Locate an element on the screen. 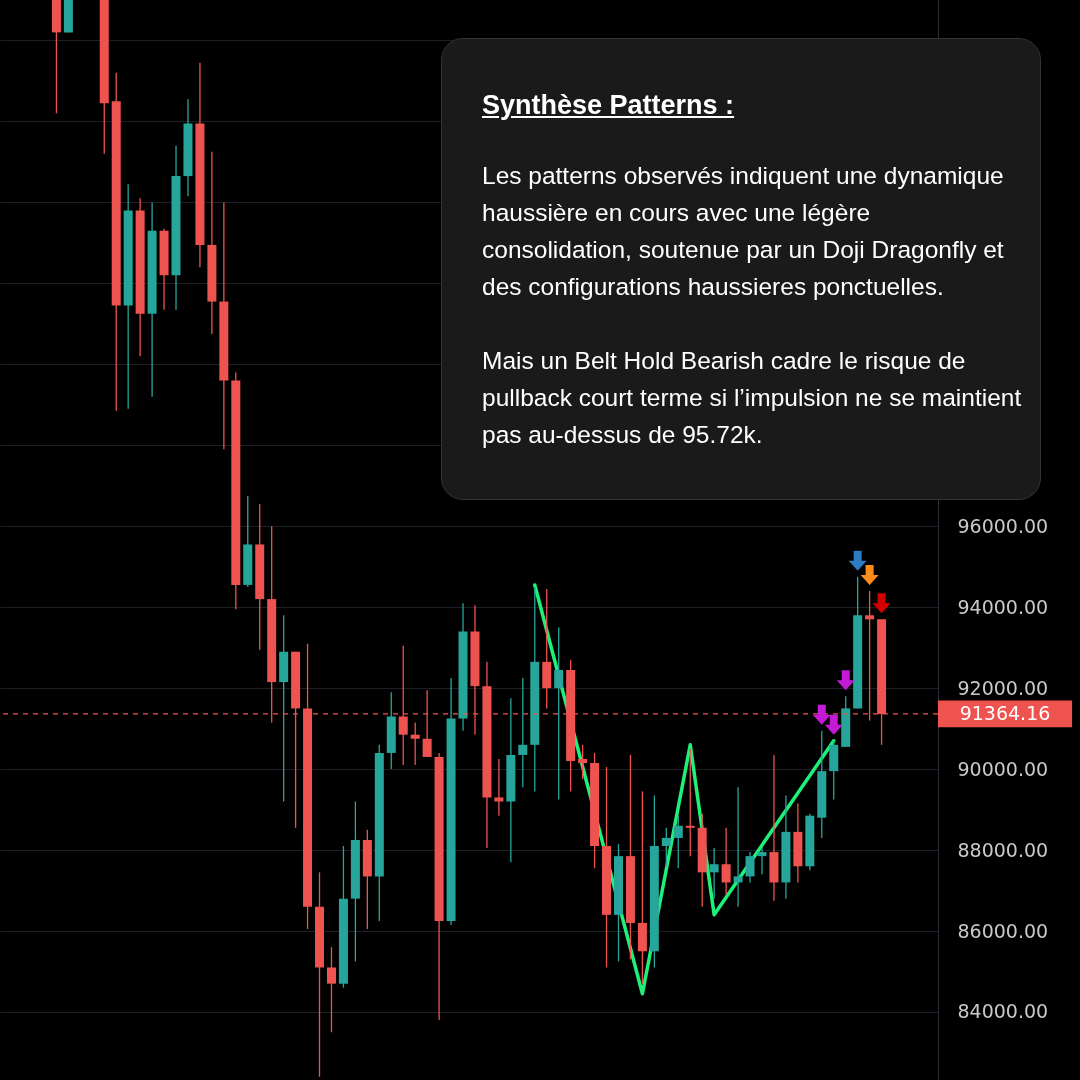 This screenshot has width=1080, height=1080. annotation: Les patterns observés indiquent une dynamique haussière en cours avec une légère consolidation, soutenue par un Doji Dragonfly et des configurations haussieres ponctuelles. is located at coordinates (743, 231).